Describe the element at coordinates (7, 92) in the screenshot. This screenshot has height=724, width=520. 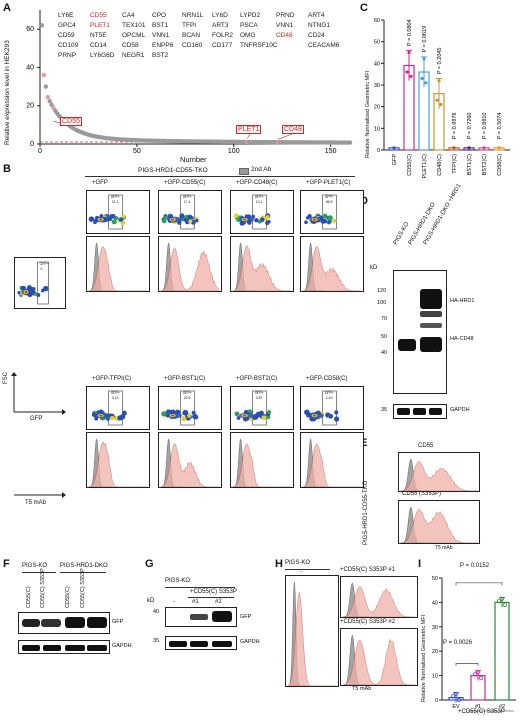
I see `panel-a-ylabel: Relative expression level in HEK293` at that location.